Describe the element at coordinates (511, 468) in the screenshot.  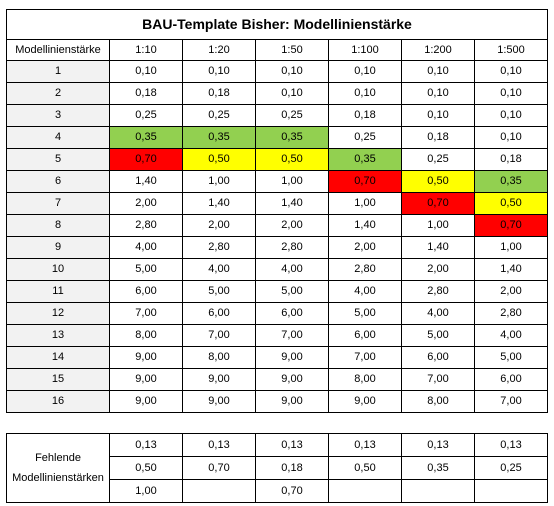
I see `missing-value-cell: 0,25` at that location.